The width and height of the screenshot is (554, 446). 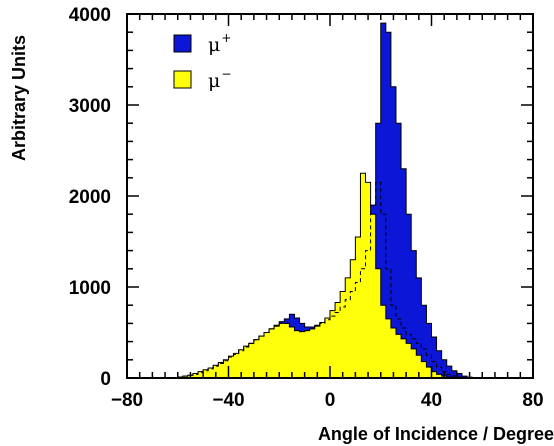 What do you see at coordinates (436, 434) in the screenshot?
I see `x-axis-title: Angle of Incidence / Degree` at bounding box center [436, 434].